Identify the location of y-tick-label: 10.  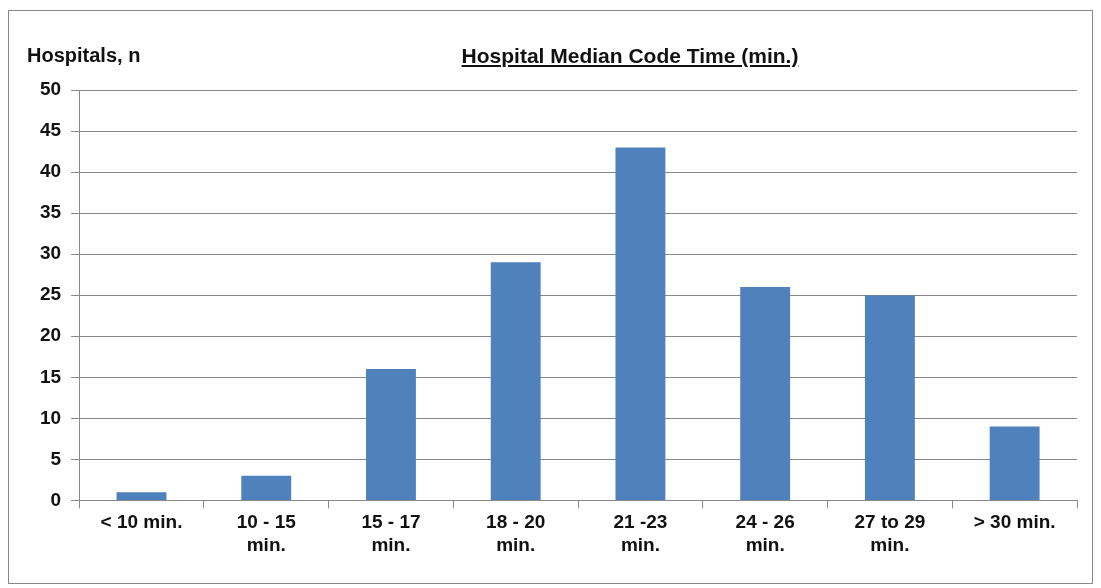
(50, 417).